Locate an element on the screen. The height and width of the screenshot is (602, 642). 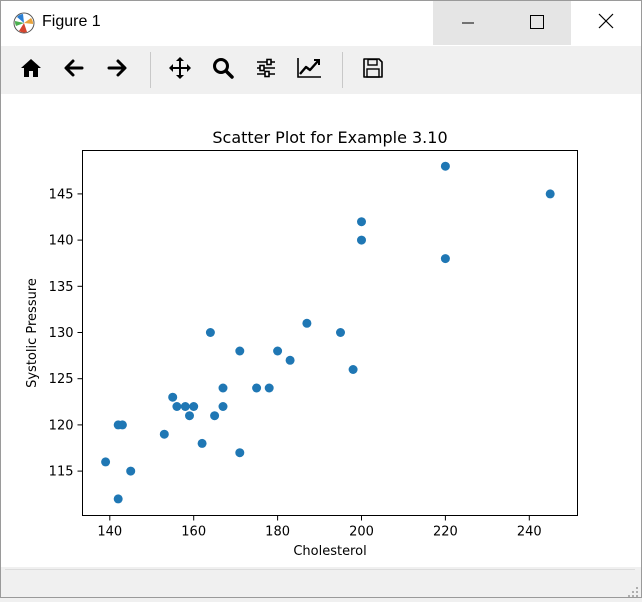
y-tick-label: 140 is located at coordinates (61, 241).